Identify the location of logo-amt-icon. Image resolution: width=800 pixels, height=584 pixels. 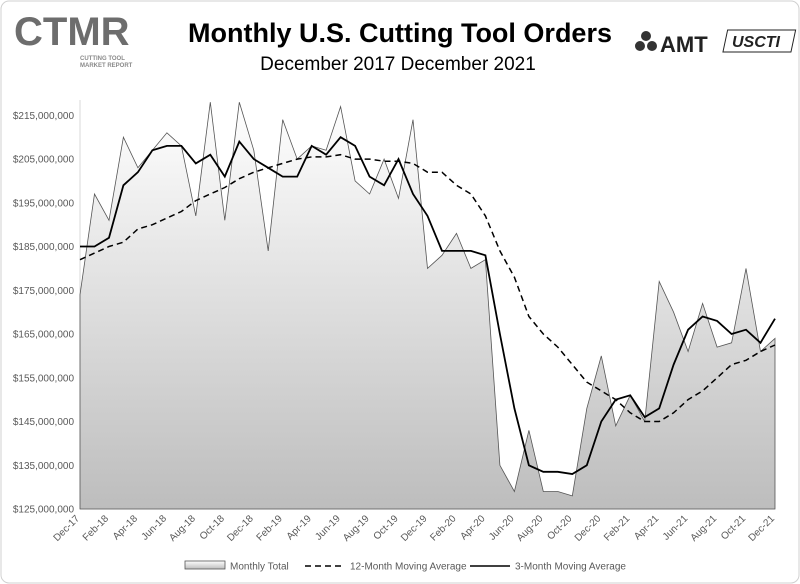
(646, 41).